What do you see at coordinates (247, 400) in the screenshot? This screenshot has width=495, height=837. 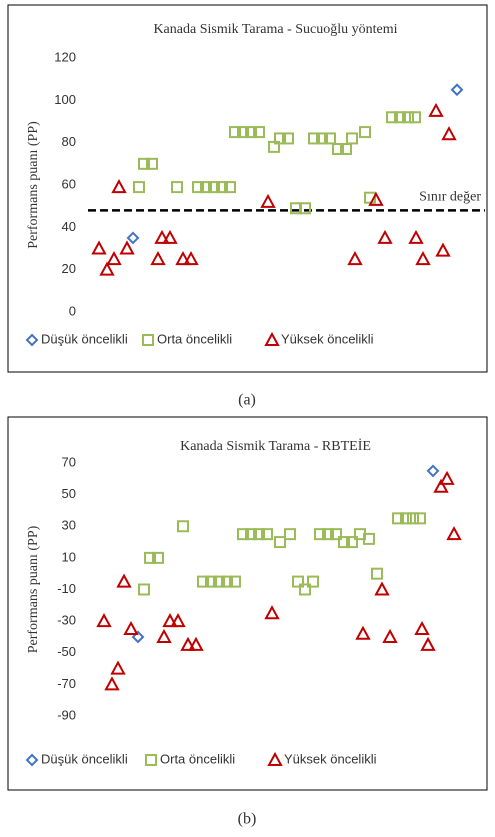 I see `caption: (a)` at bounding box center [247, 400].